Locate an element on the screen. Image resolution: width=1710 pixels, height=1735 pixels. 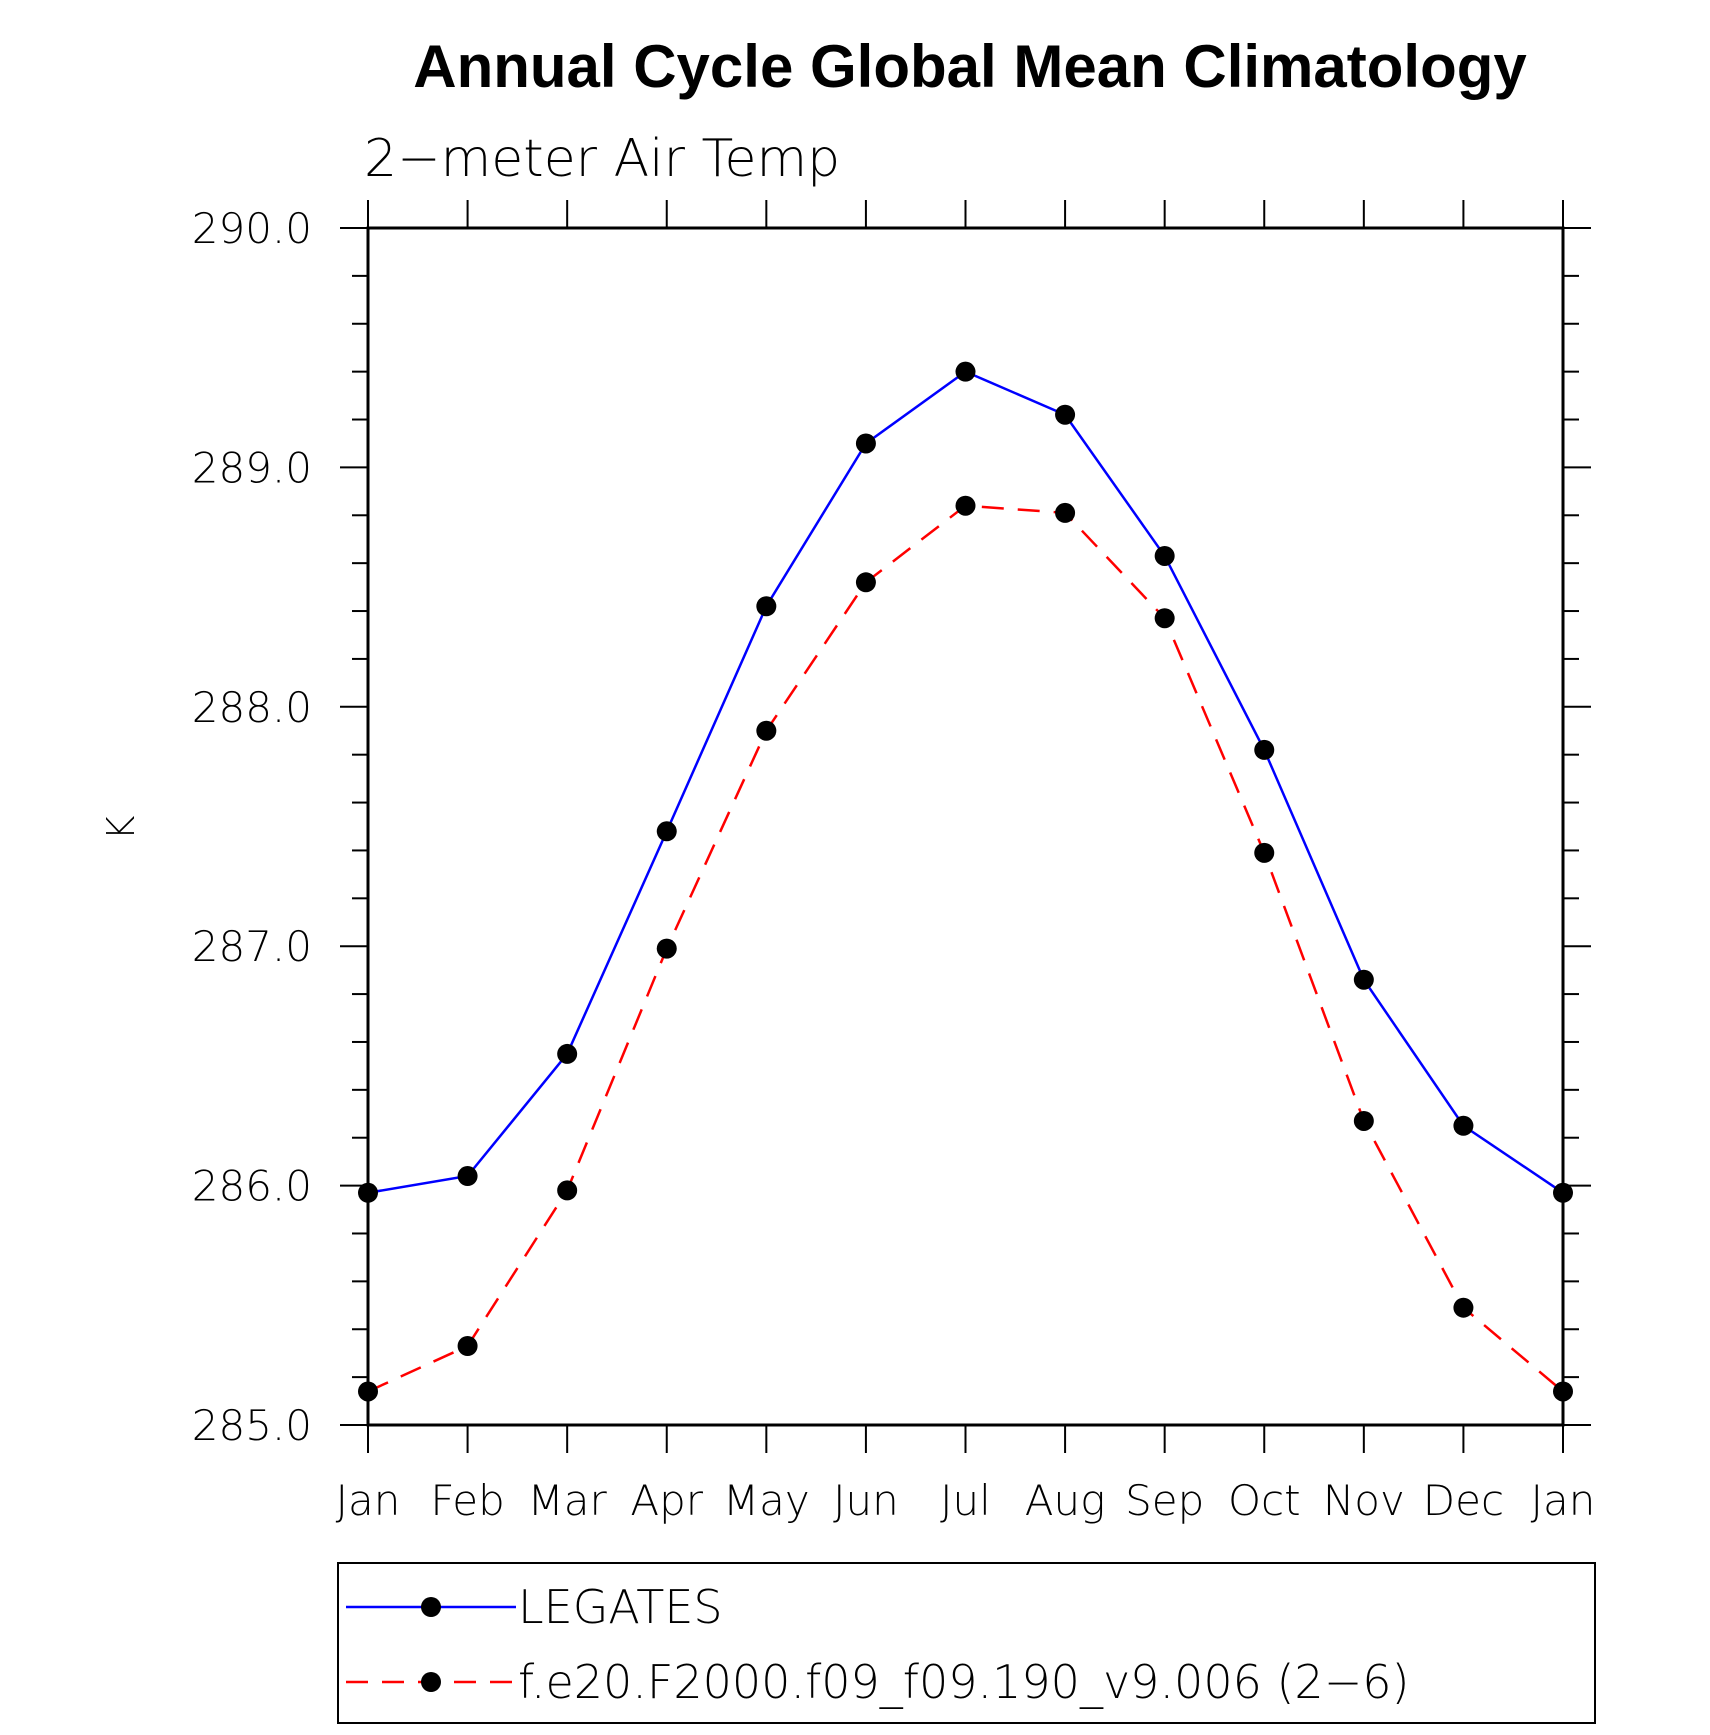
y-tick-label: 286.0 is located at coordinates (252, 1186).